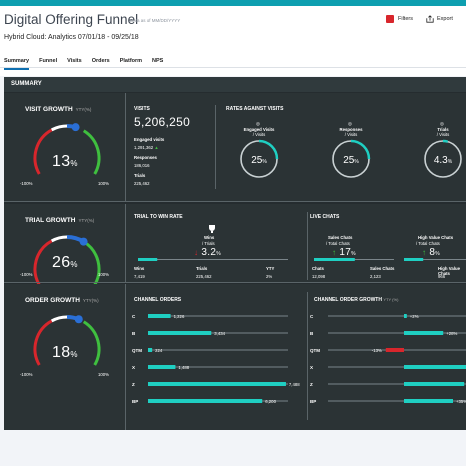 Image resolution: width=466 pixels, height=466 pixels. What do you see at coordinates (48, 61) in the screenshot?
I see `tab-funnel: Funnel` at bounding box center [48, 61].